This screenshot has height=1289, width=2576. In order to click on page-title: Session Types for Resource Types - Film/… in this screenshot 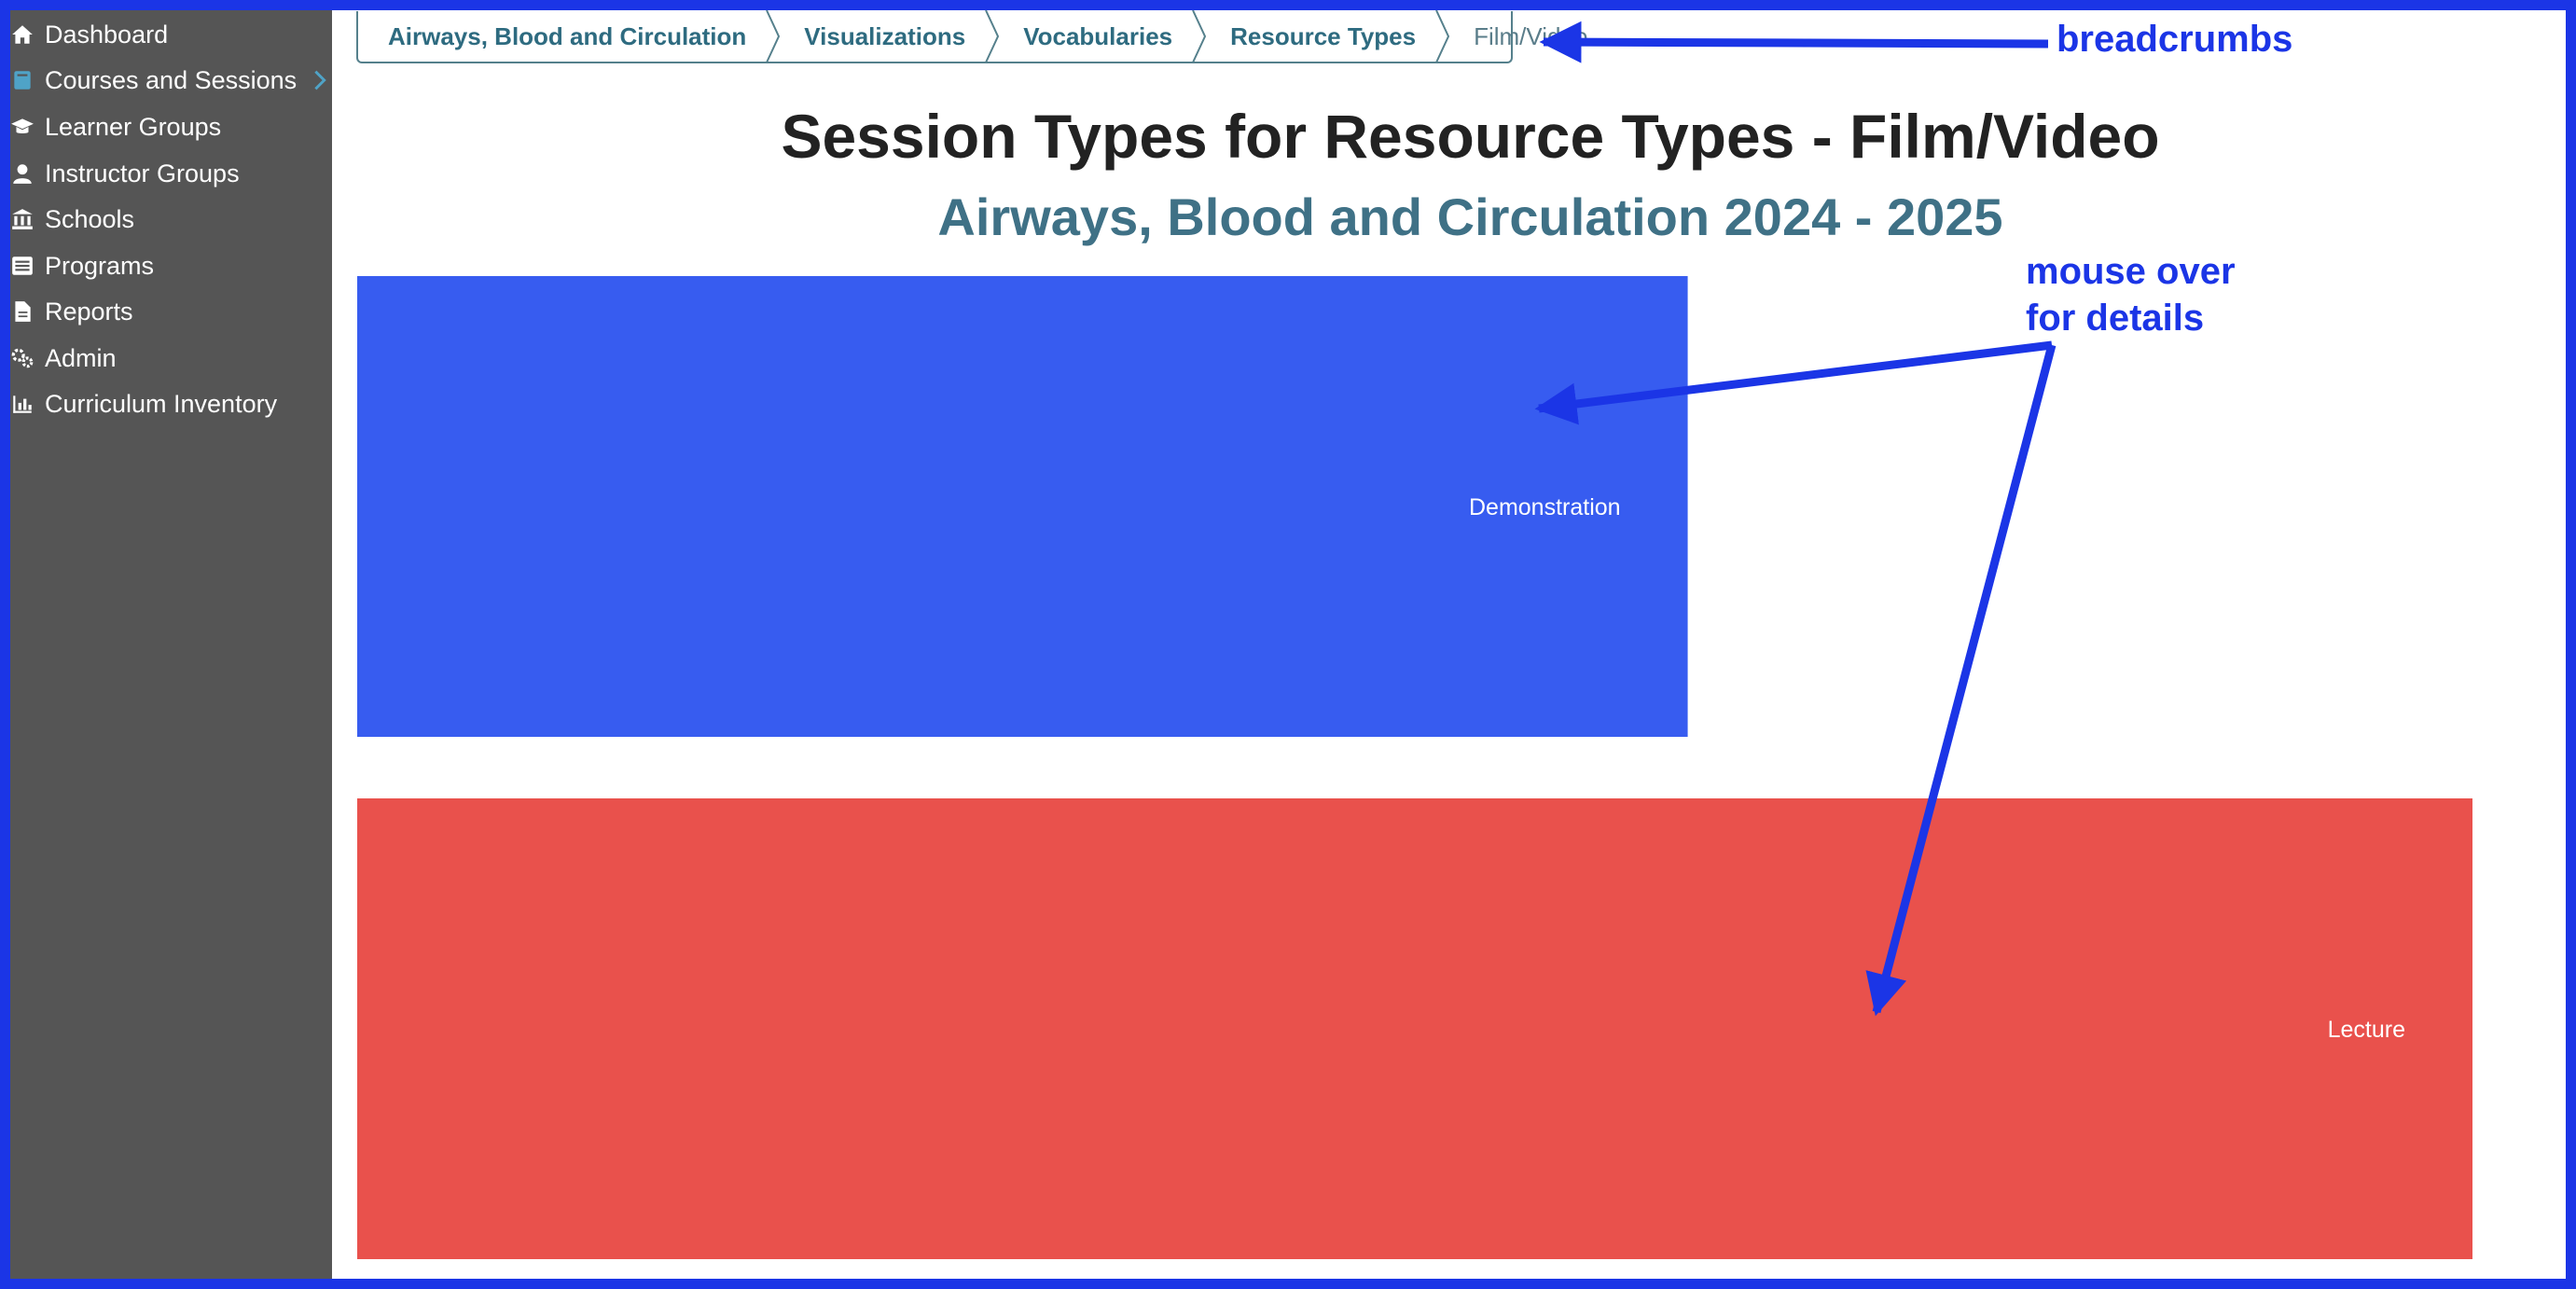, I will do `click(1470, 136)`.